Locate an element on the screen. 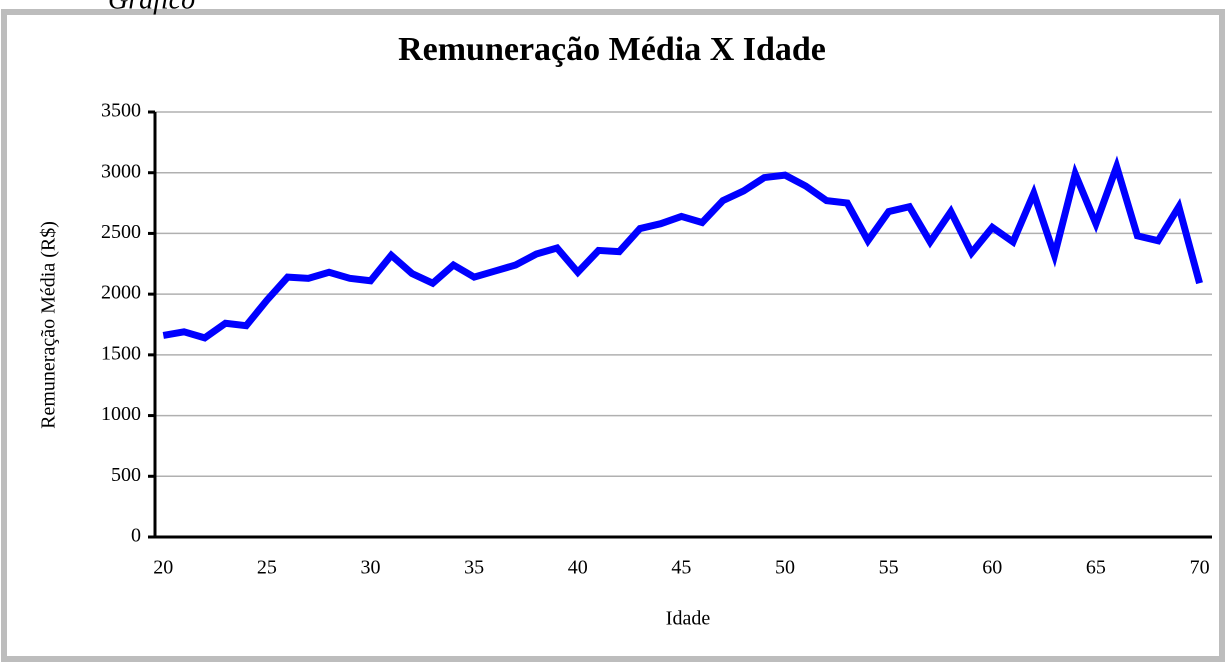 The image size is (1225, 662). x-tick-label: 40 is located at coordinates (578, 568).